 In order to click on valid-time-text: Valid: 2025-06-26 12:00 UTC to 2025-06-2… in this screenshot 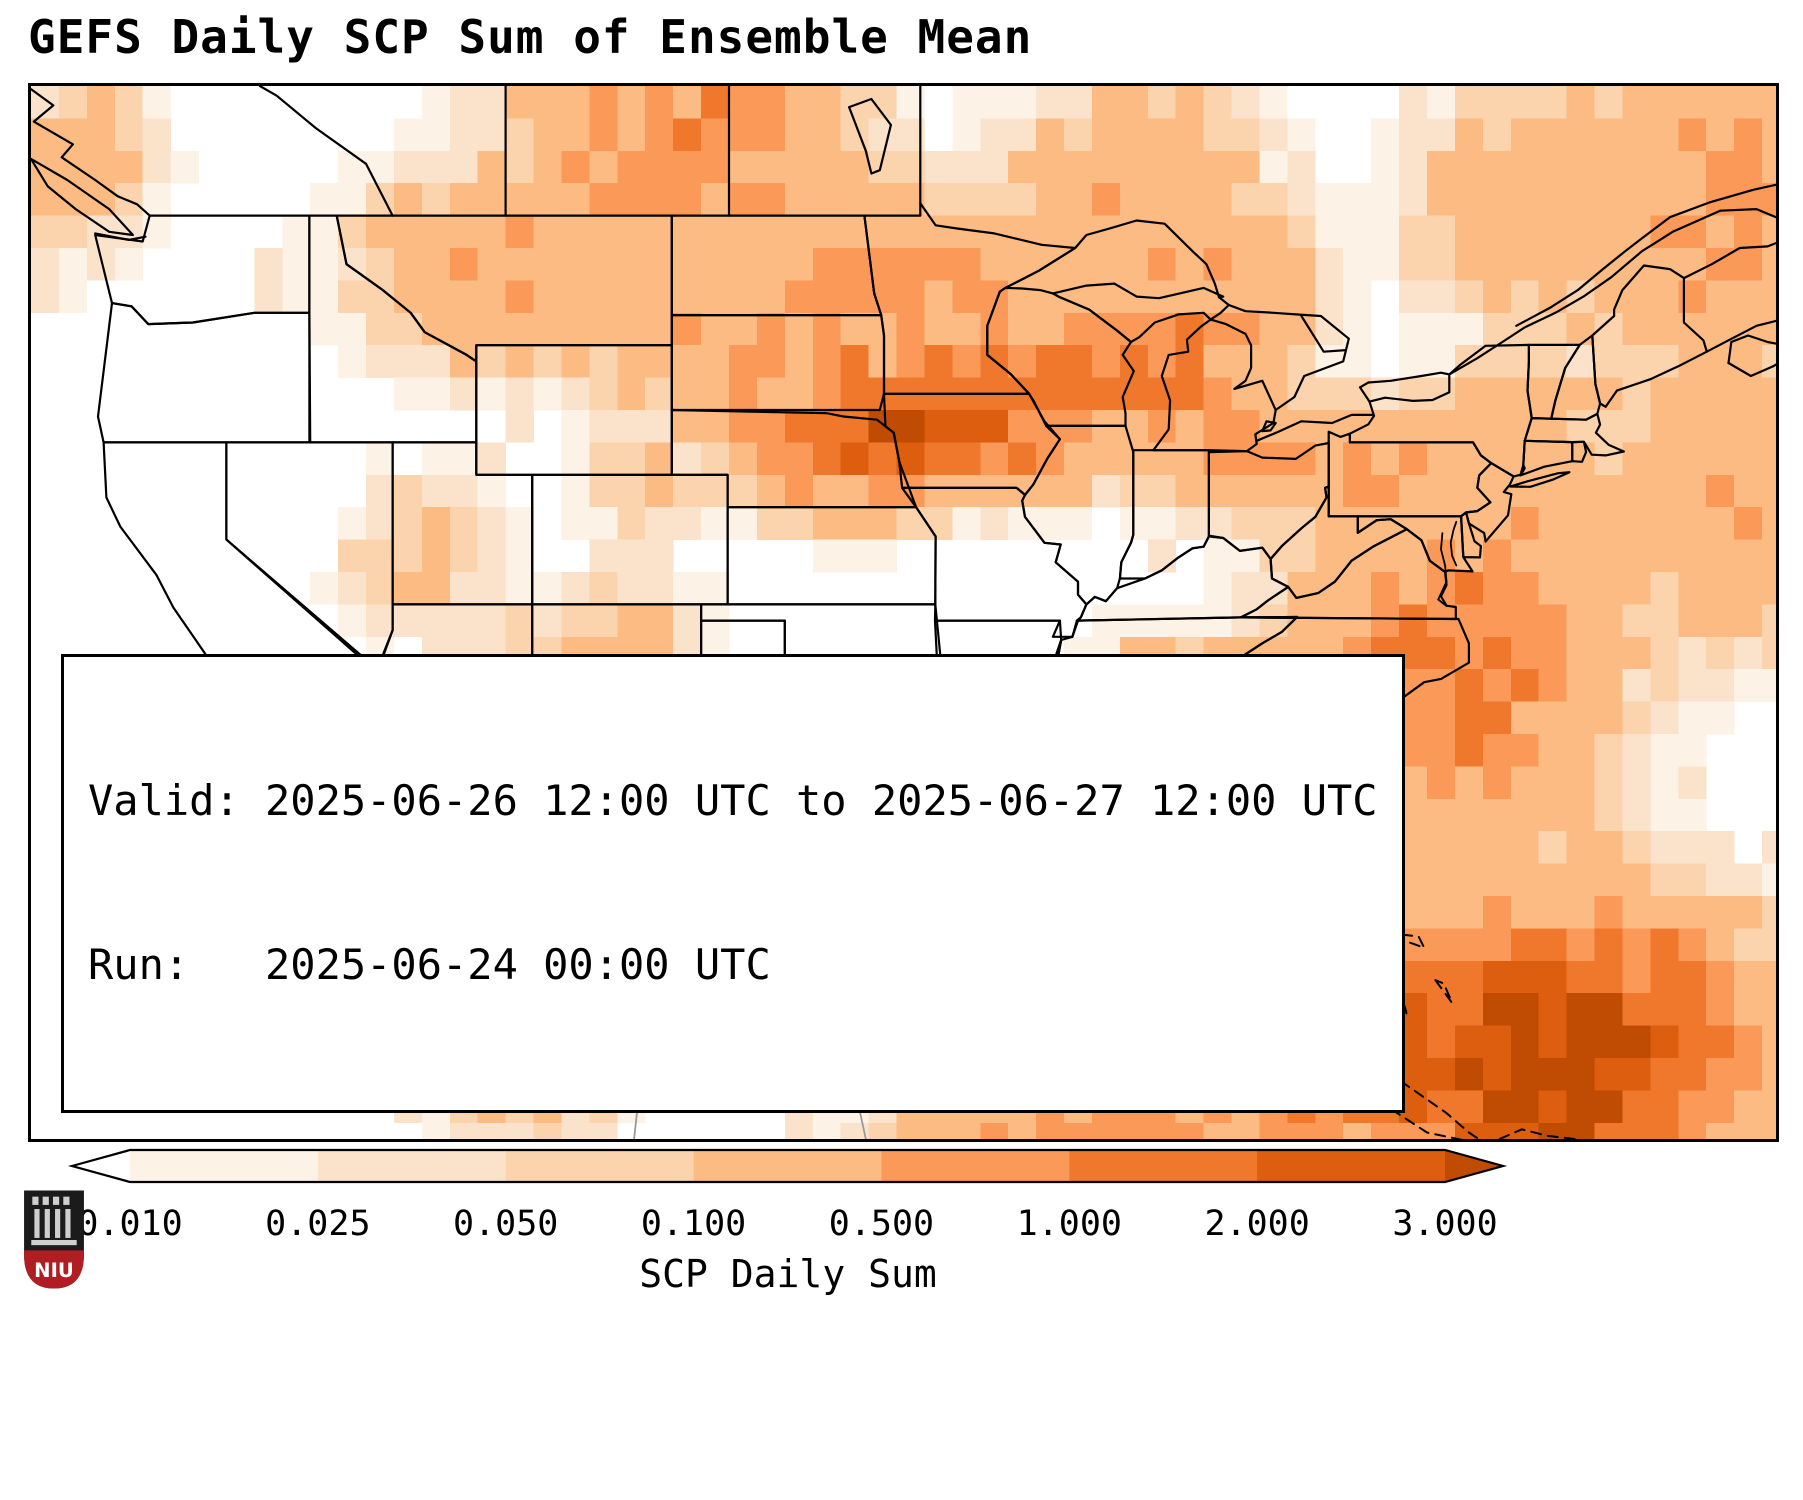, I will do `click(733, 801)`.